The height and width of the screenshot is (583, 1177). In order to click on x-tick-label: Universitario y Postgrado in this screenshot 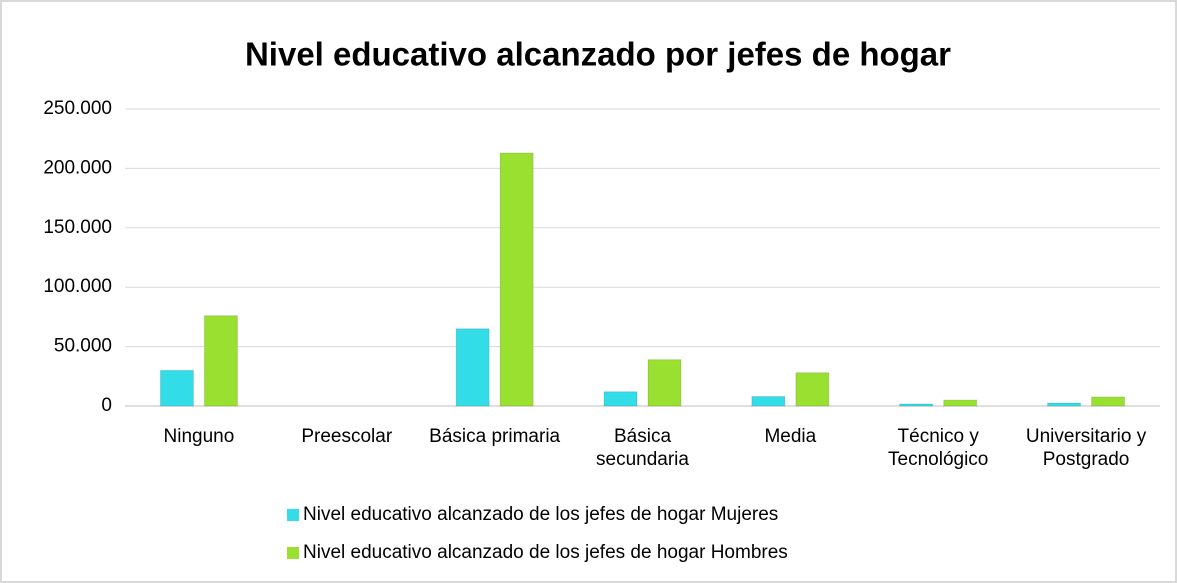, I will do `click(1086, 448)`.